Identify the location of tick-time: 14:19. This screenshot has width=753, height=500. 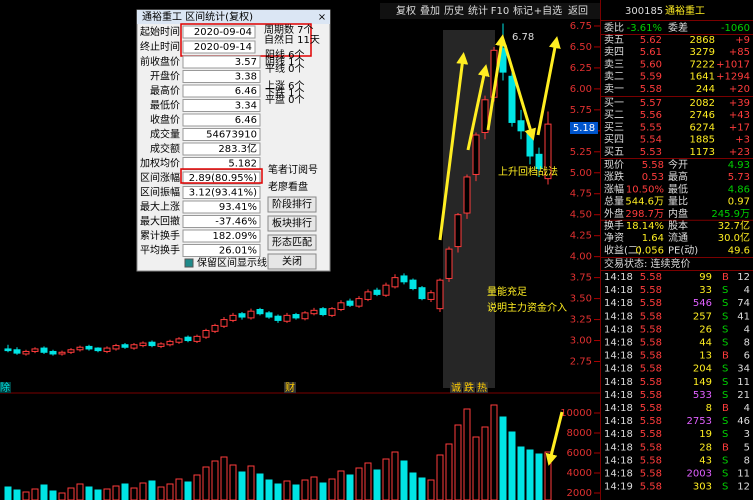
(618, 487).